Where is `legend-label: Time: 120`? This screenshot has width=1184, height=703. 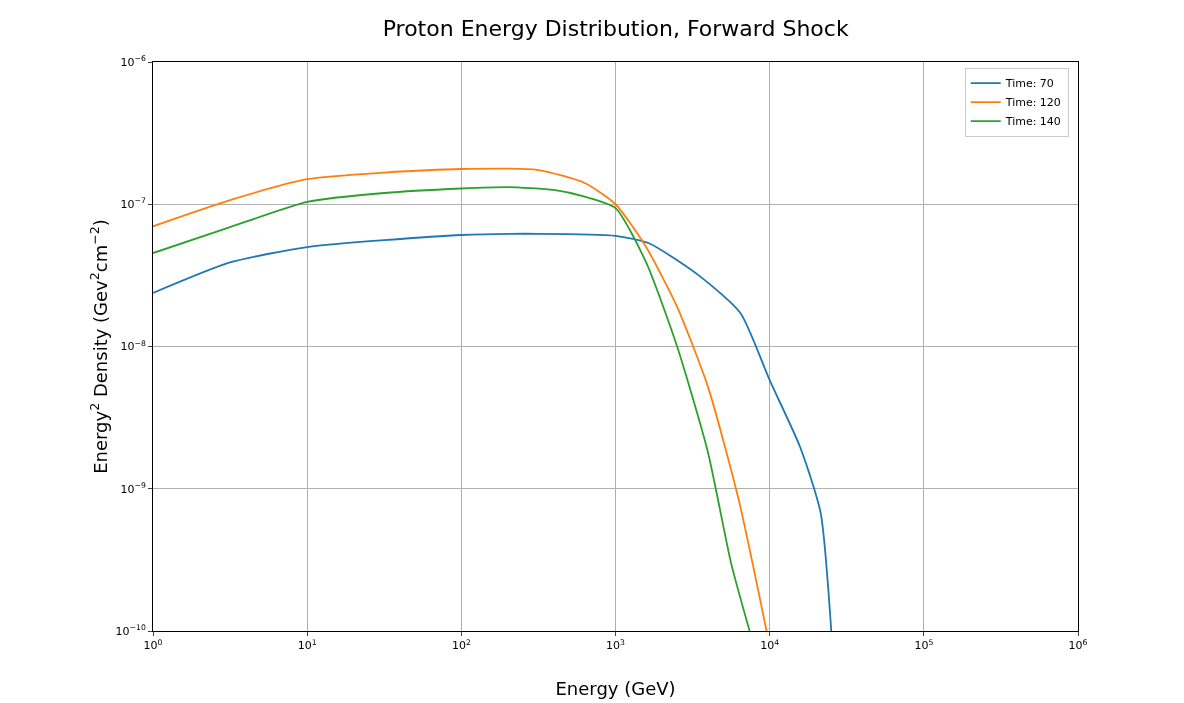
legend-label: Time: 120 is located at coordinates (1032, 103).